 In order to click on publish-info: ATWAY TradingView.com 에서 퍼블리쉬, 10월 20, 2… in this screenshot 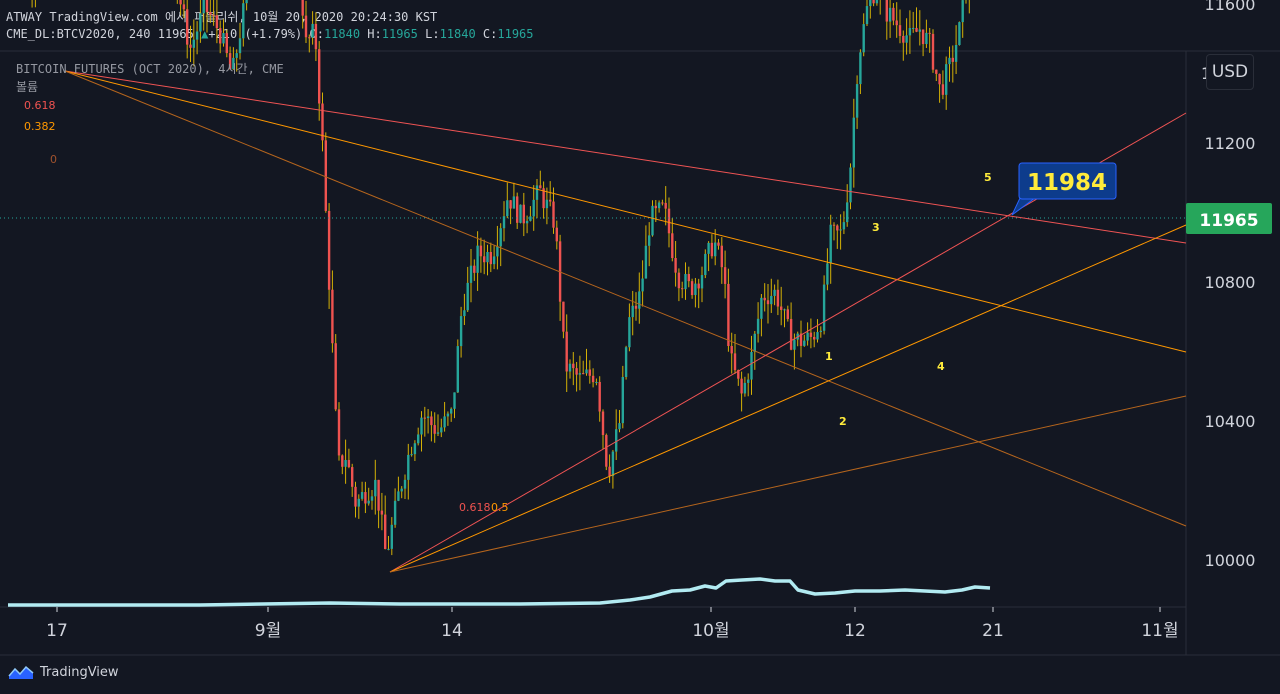, I will do `click(222, 17)`.